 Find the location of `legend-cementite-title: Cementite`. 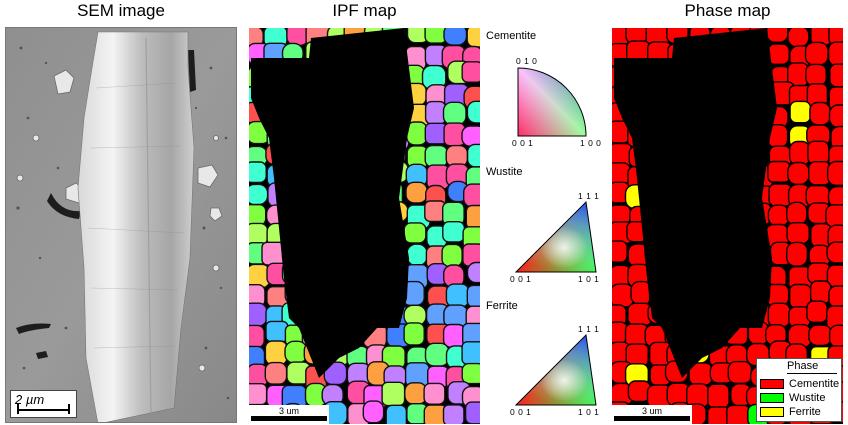

legend-cementite-title: Cementite is located at coordinates (511, 36).